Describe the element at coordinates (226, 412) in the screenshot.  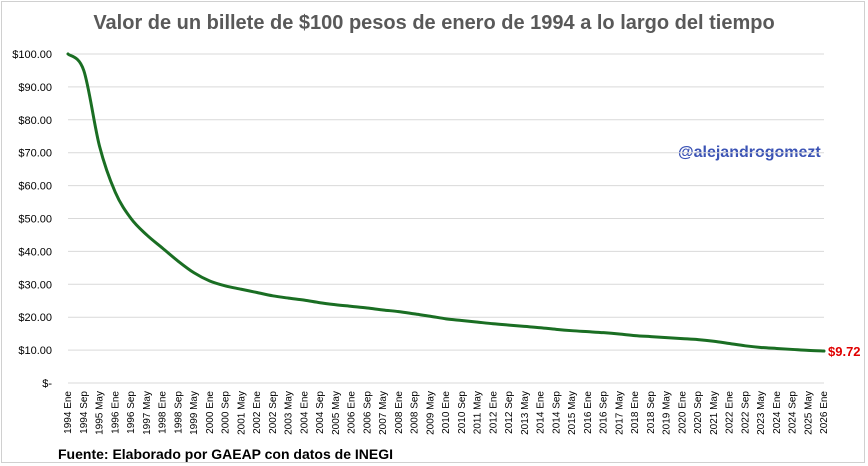
I see `x-tick-label: 2000 Sep` at that location.